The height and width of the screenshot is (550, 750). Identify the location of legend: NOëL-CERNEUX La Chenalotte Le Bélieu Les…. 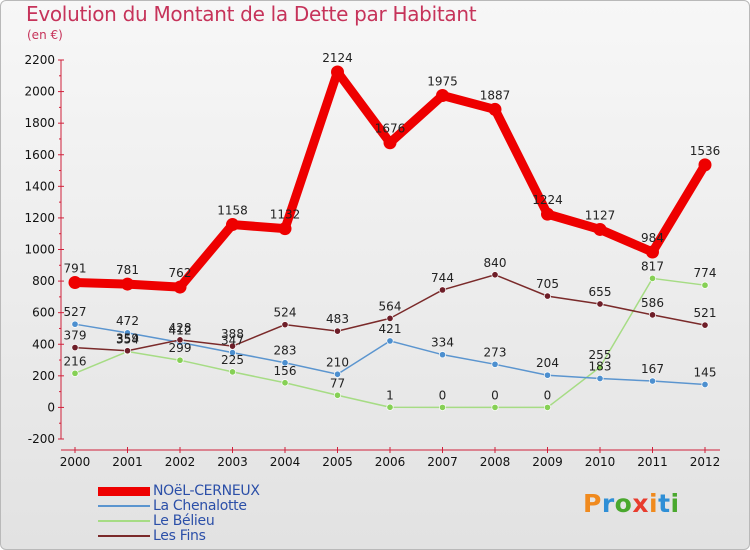
(248, 514).